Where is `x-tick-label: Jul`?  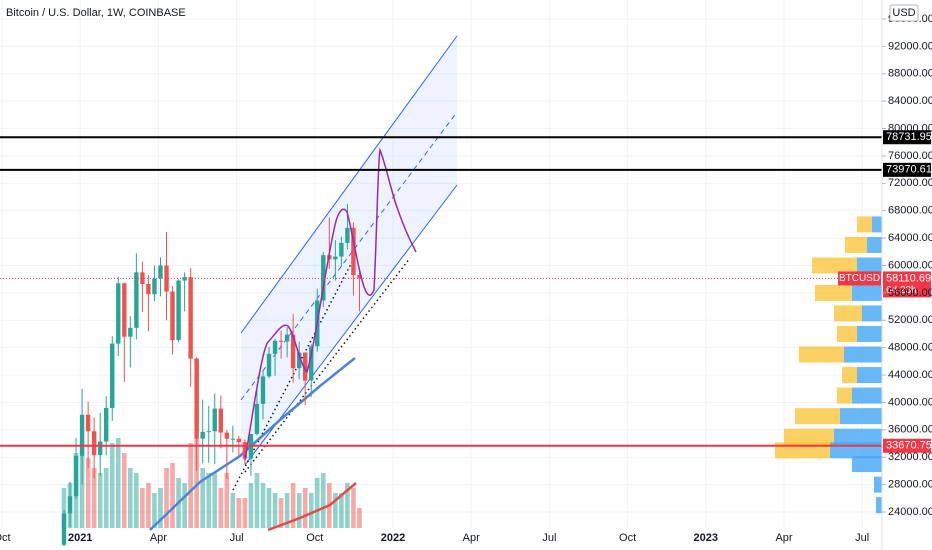
x-tick-label: Jul is located at coordinates (549, 538).